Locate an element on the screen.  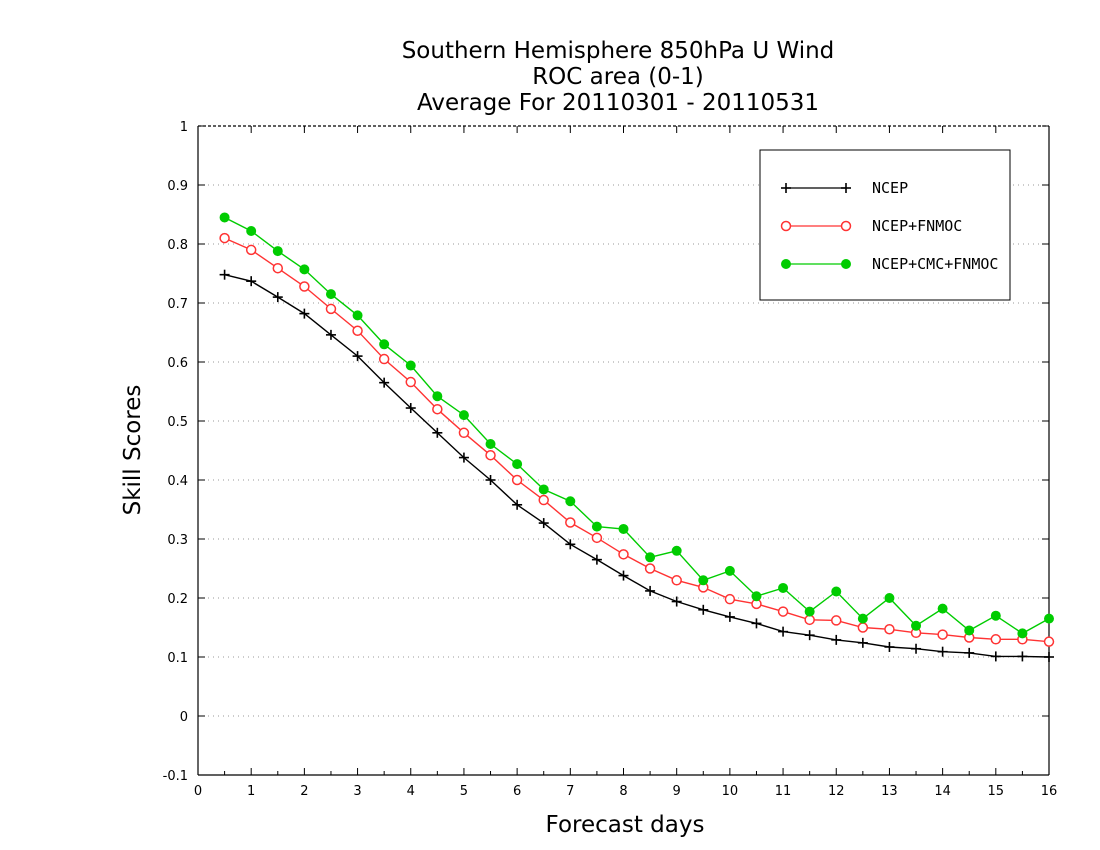
x-tick-label-13: 13 is located at coordinates (889, 791).